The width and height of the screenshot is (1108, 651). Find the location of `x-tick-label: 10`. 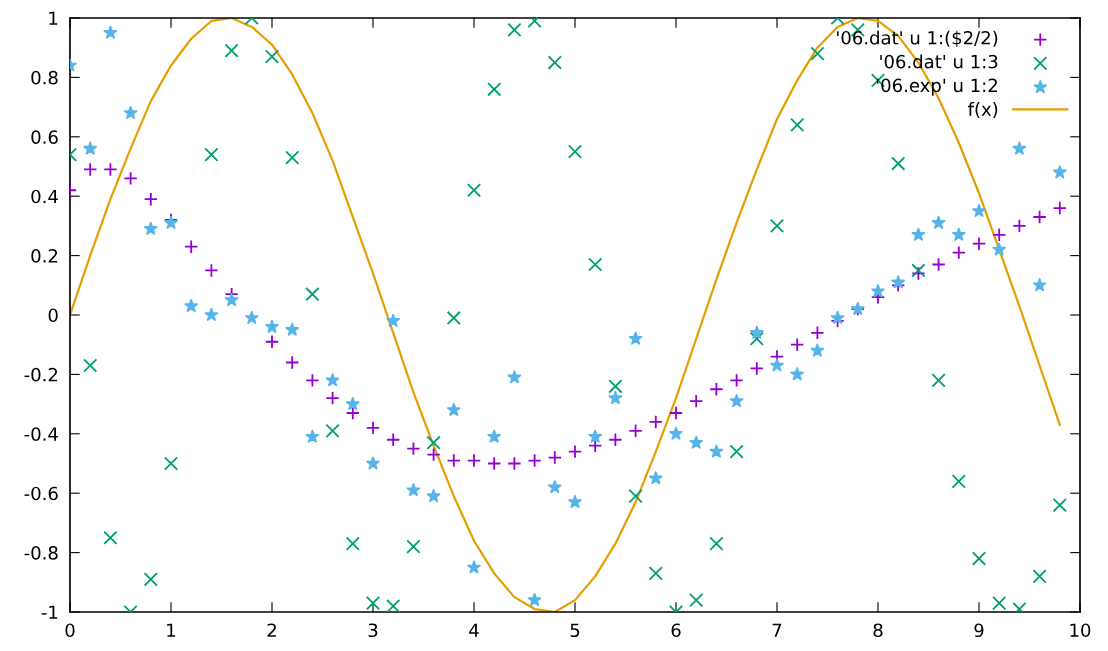

x-tick-label: 10 is located at coordinates (1080, 630).